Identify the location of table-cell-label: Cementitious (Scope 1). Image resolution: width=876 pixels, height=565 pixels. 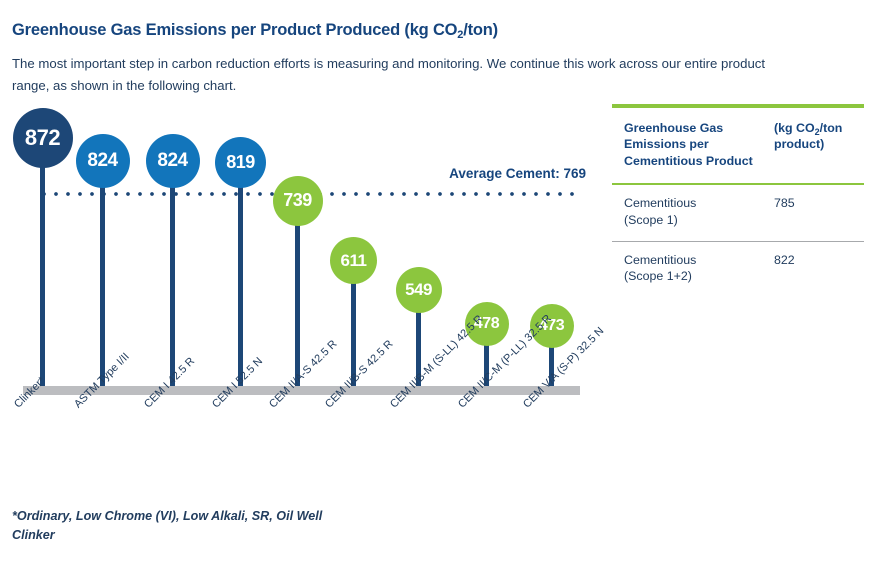
(660, 211).